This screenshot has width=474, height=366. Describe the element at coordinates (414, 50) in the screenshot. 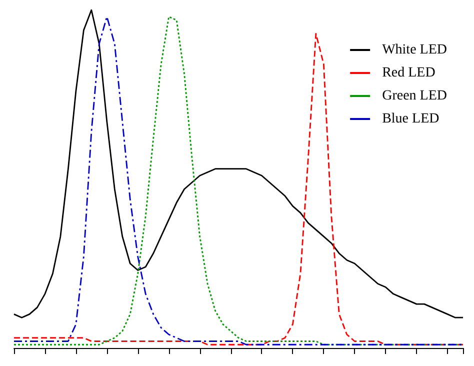

I see `legend-label: White LED` at that location.